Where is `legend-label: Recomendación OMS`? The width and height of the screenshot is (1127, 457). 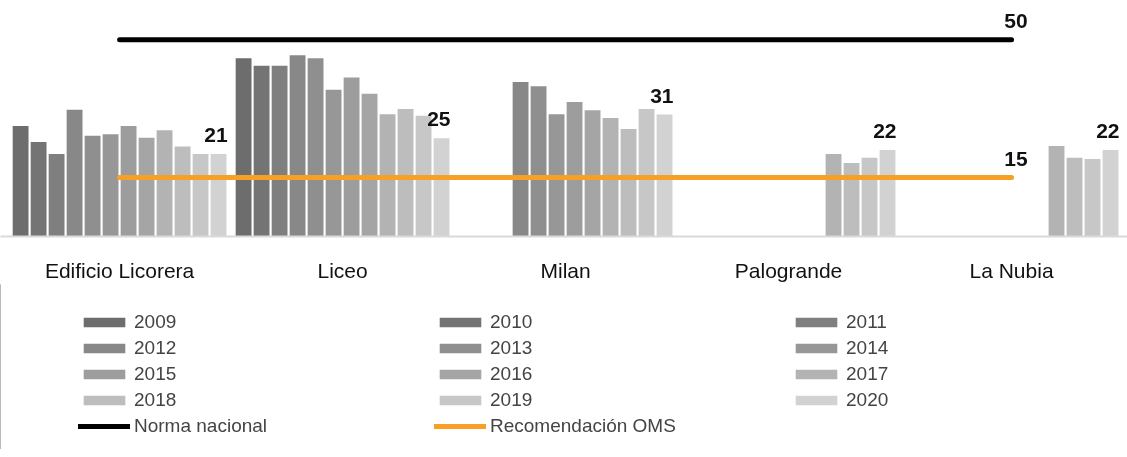 legend-label: Recomendación OMS is located at coordinates (583, 426).